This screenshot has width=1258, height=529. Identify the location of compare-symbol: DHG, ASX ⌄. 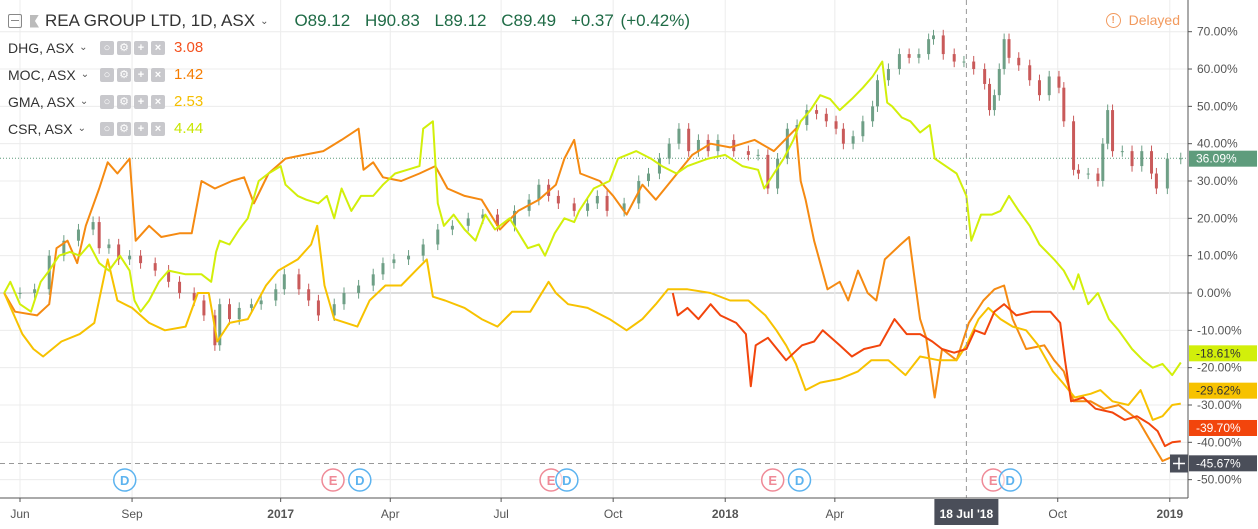
(54, 48).